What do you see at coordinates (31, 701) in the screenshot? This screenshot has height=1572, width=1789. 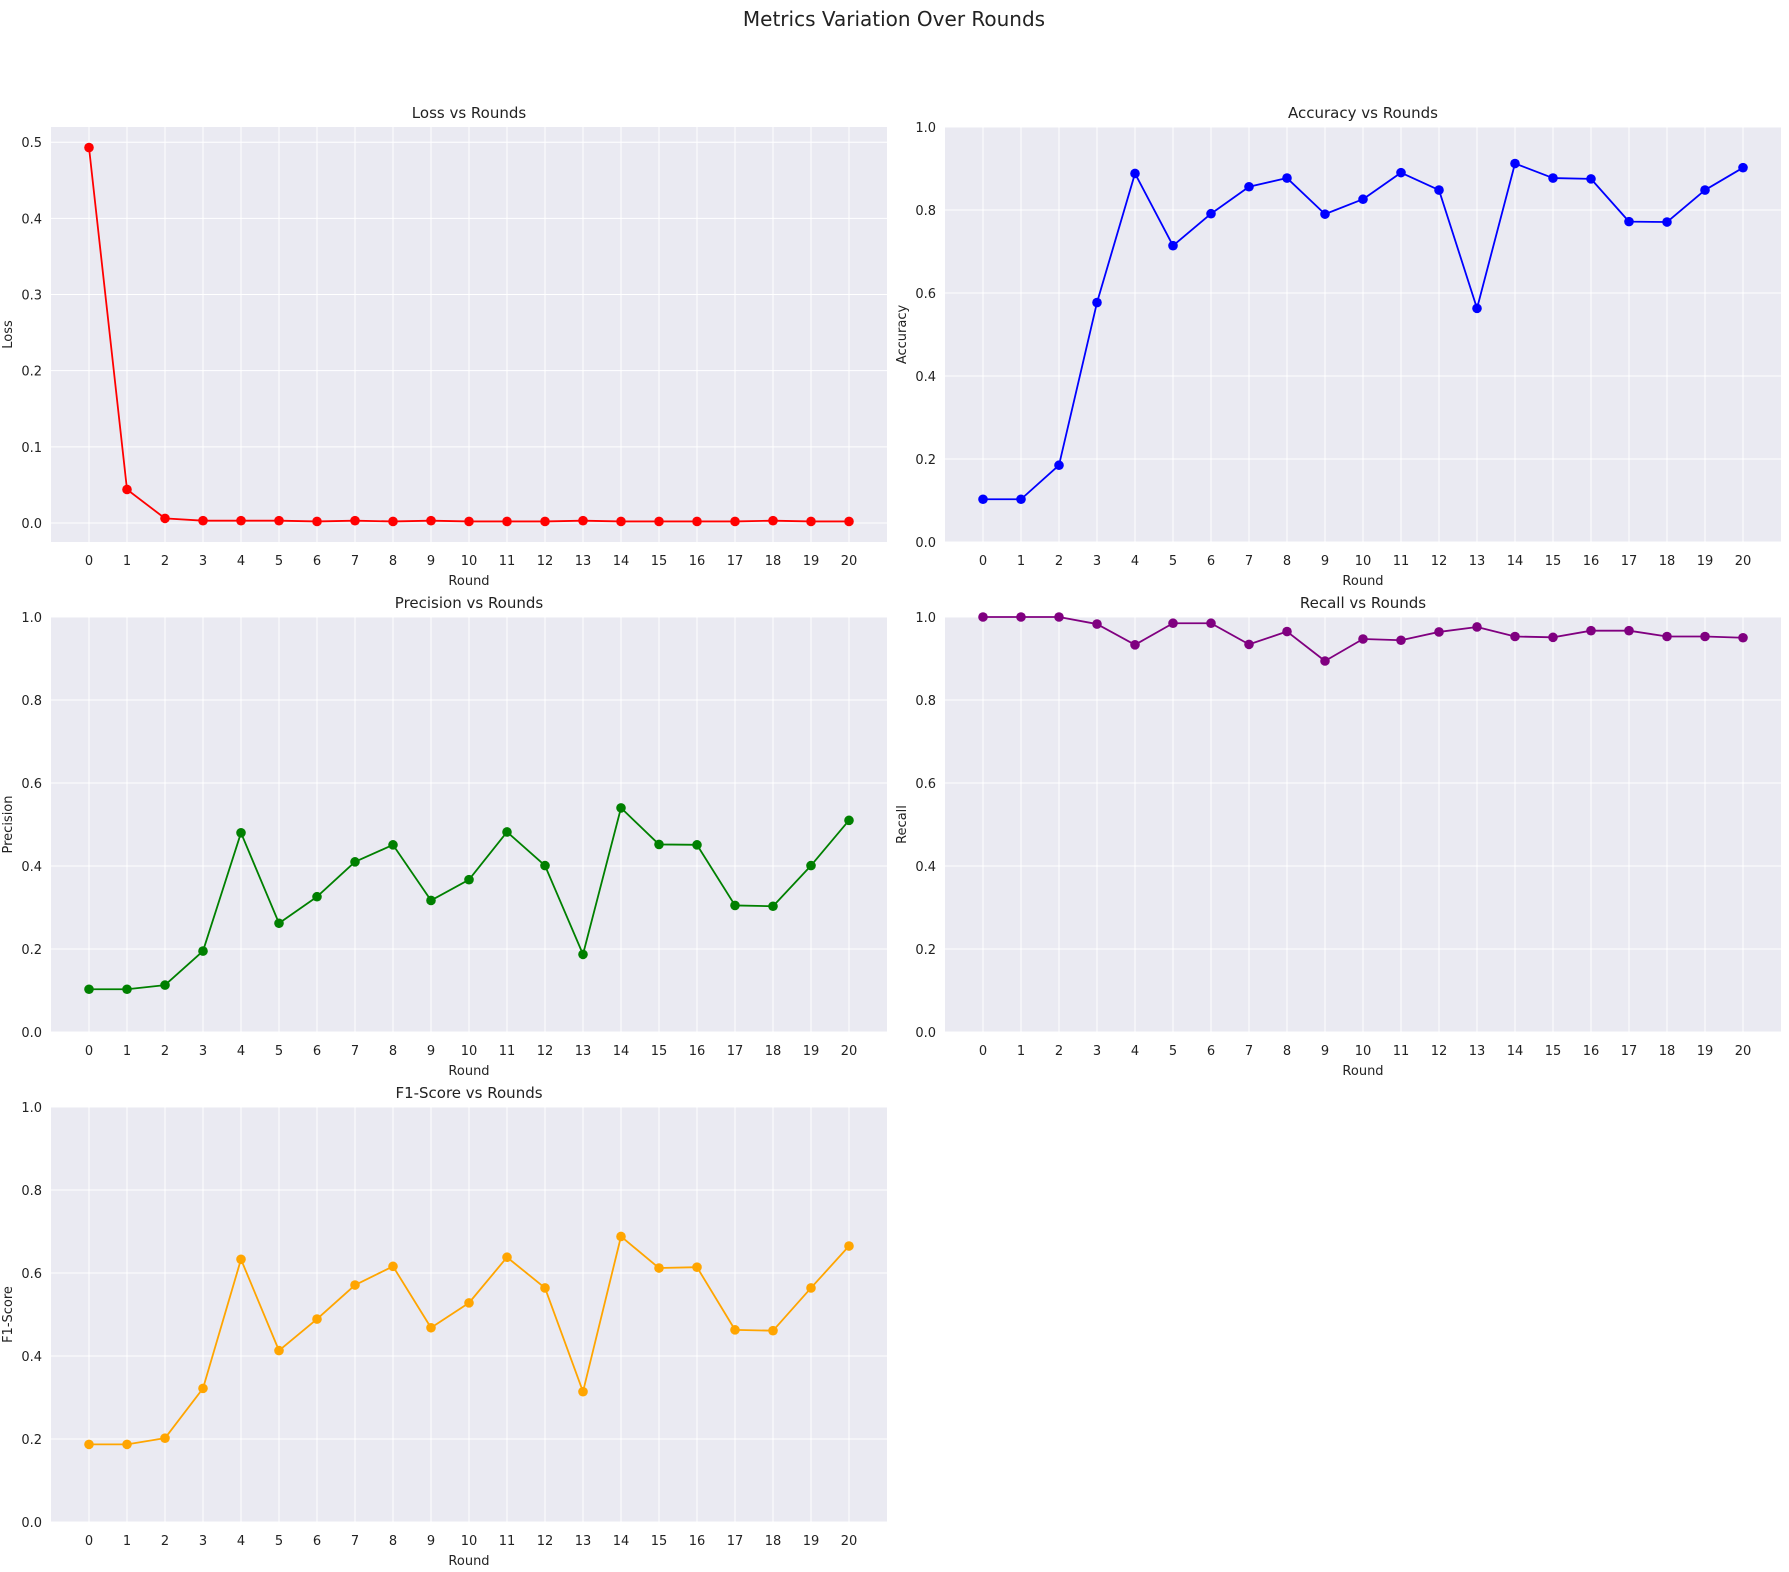 I see `y-tick-label: 0.8` at bounding box center [31, 701].